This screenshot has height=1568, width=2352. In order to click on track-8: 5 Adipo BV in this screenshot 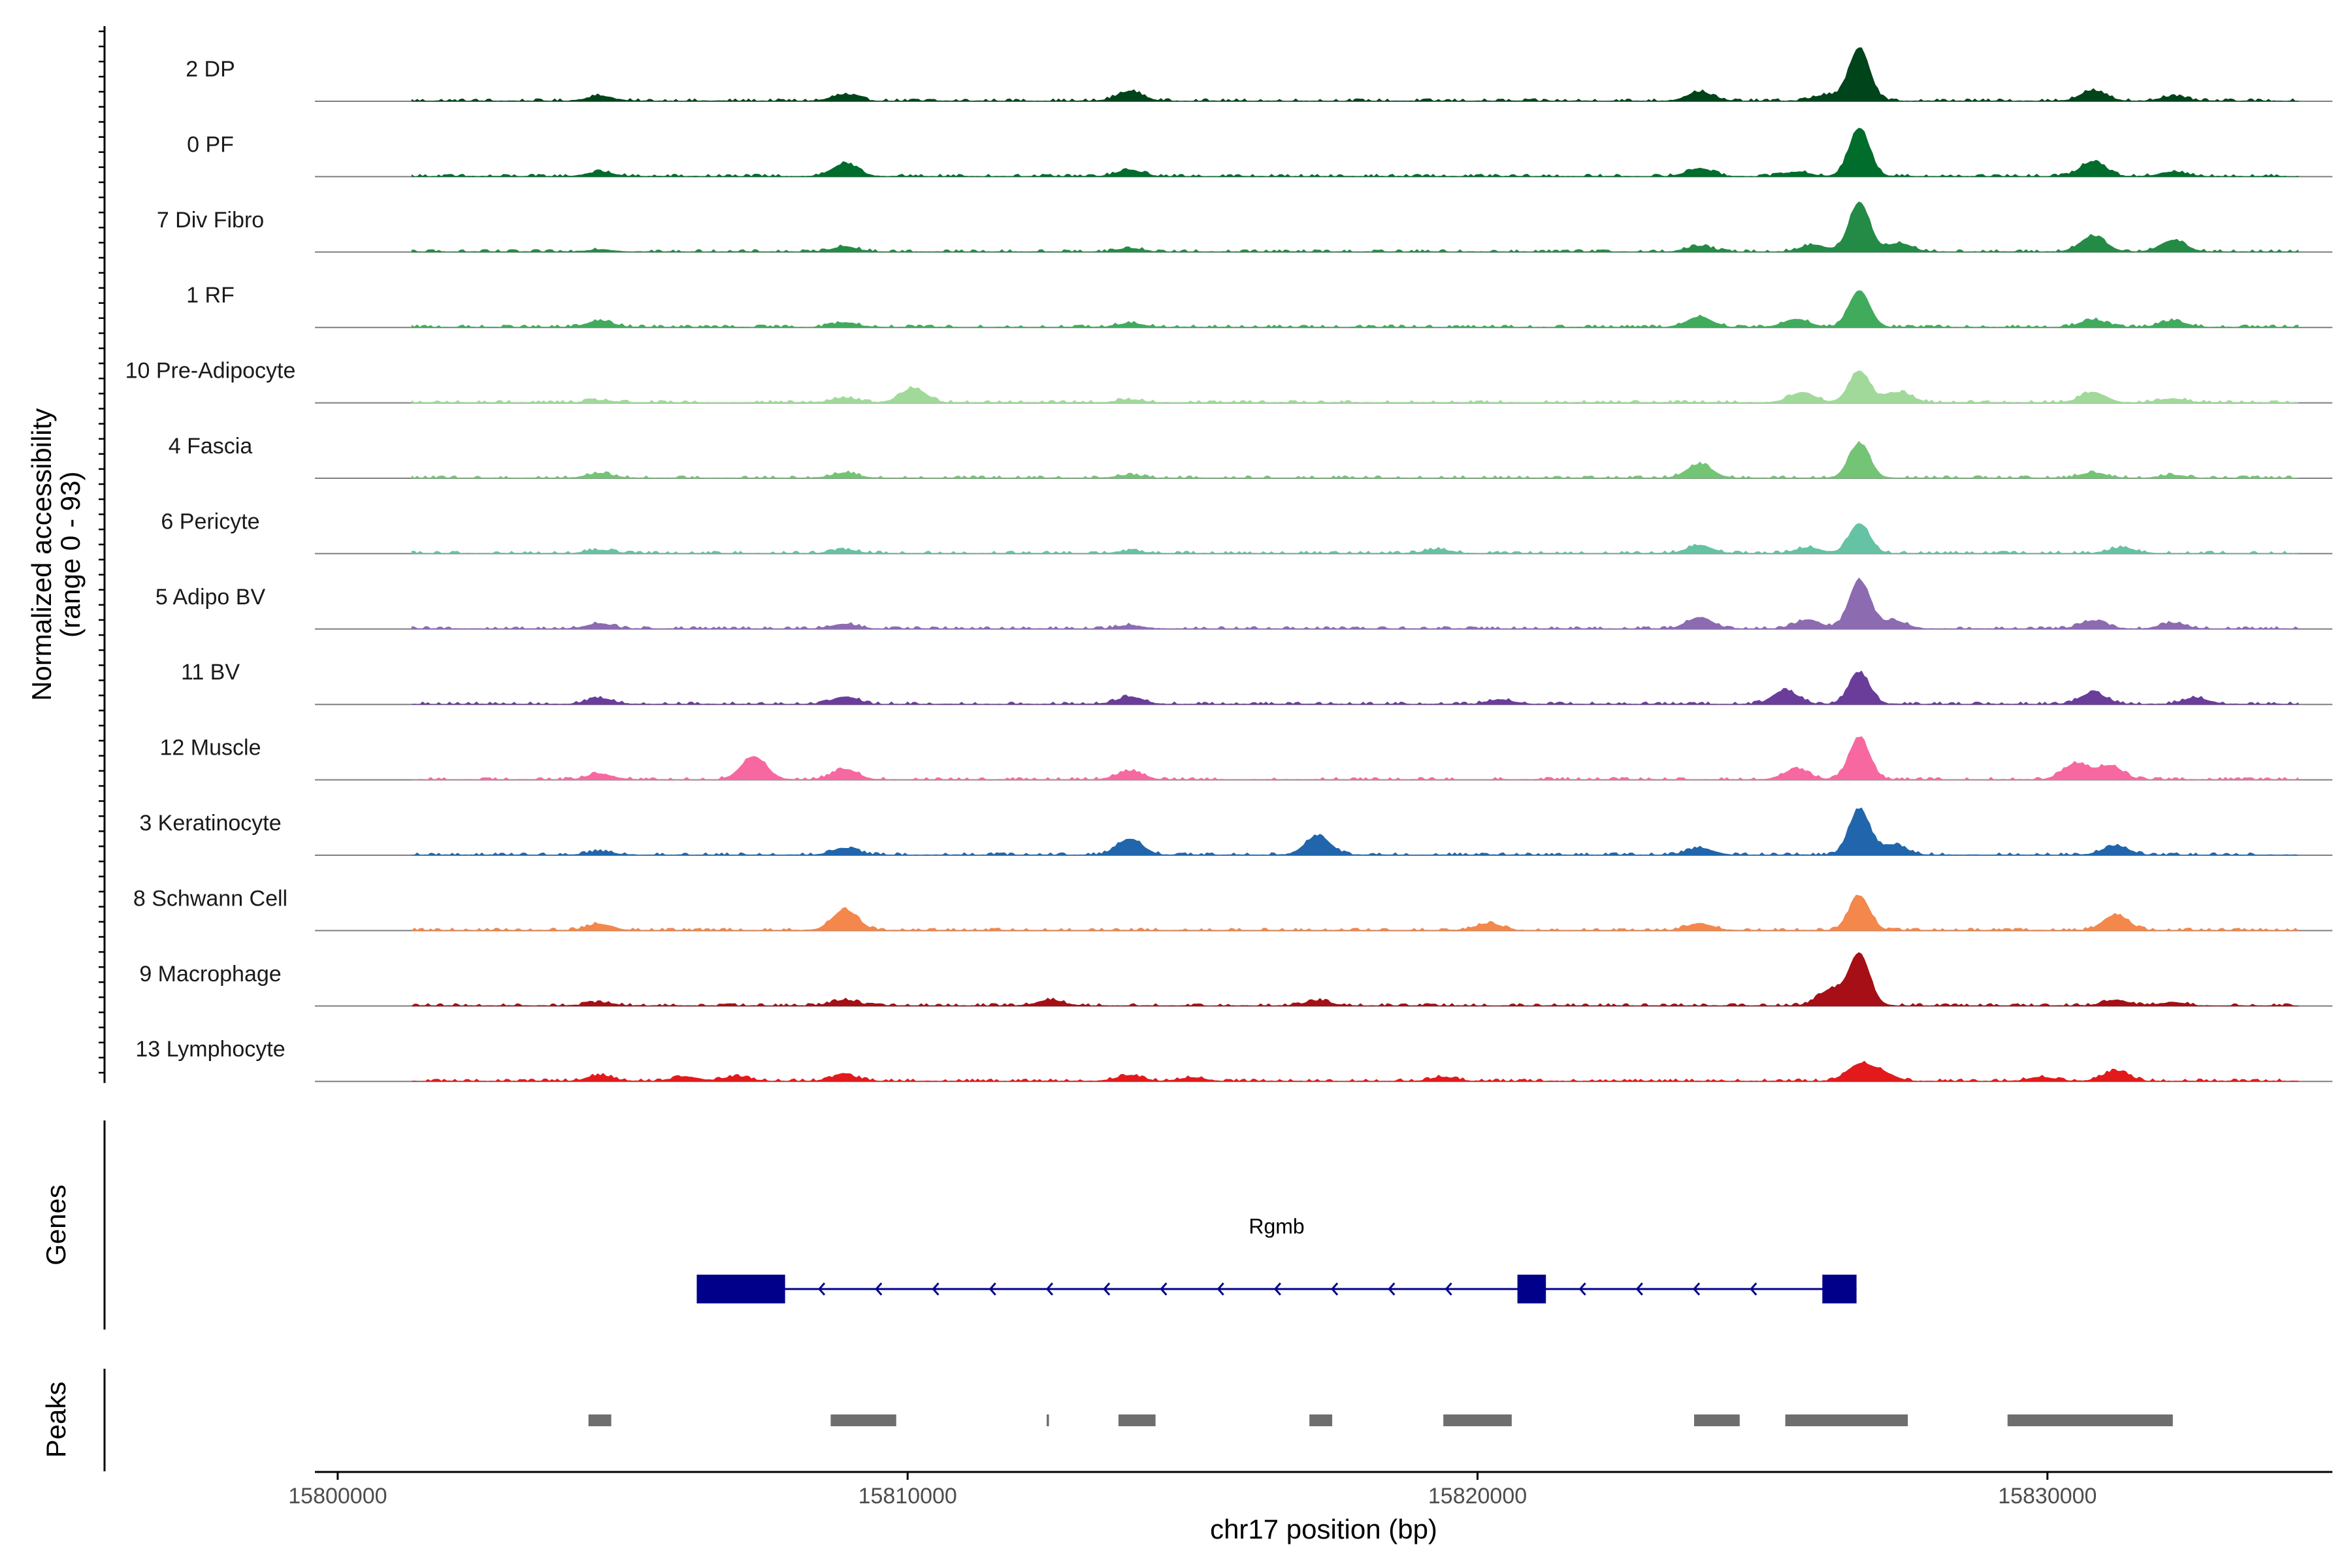, I will do `click(1243, 603)`.